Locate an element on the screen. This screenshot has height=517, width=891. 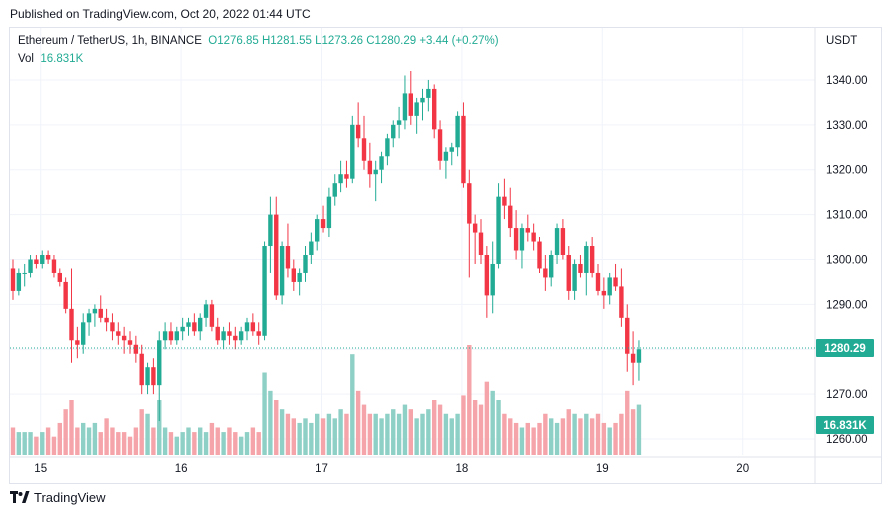
x-tick-label: 20 is located at coordinates (742, 469).